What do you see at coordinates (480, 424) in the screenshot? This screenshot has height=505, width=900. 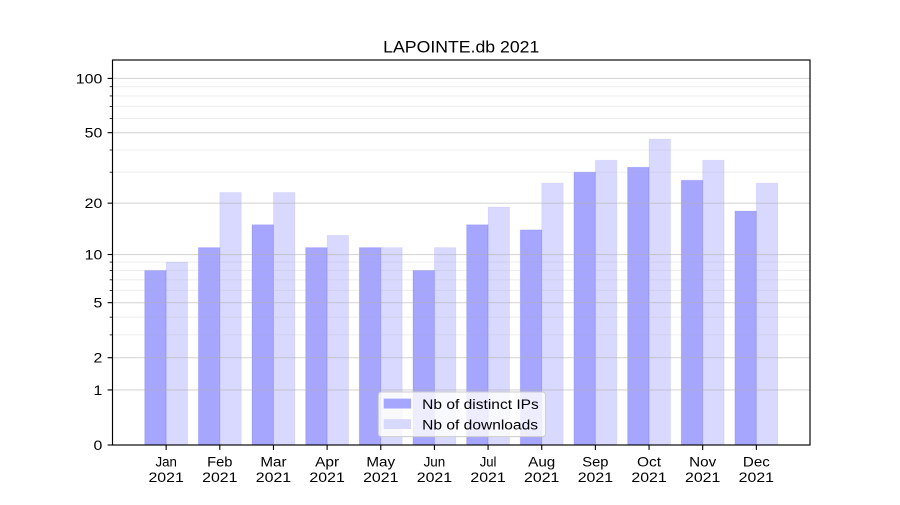 I see `svg-text: Nb of downloads` at bounding box center [480, 424].